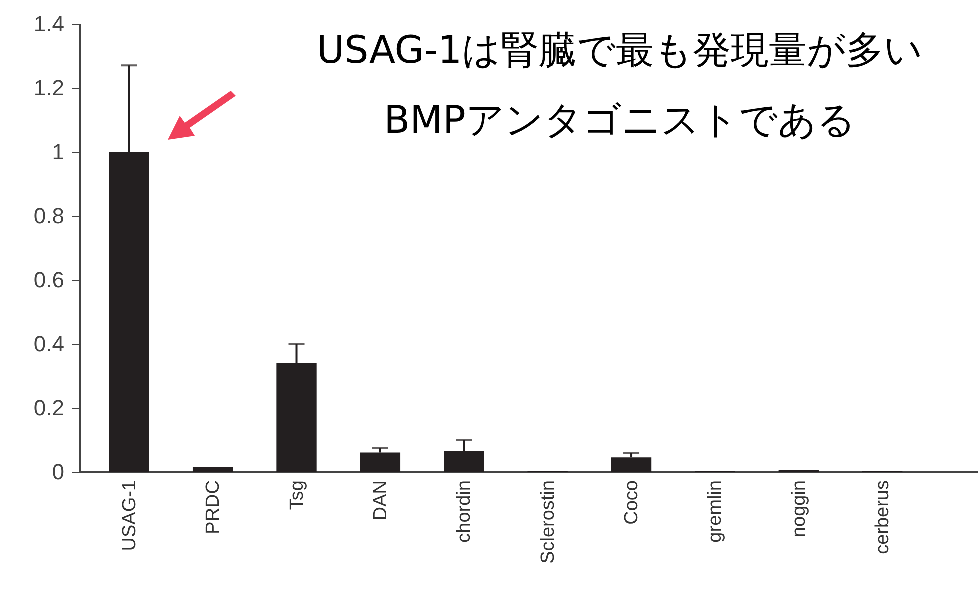 This screenshot has height=602, width=978. Describe the element at coordinates (49, 280) in the screenshot. I see `y-tick-label: 0.6` at that location.